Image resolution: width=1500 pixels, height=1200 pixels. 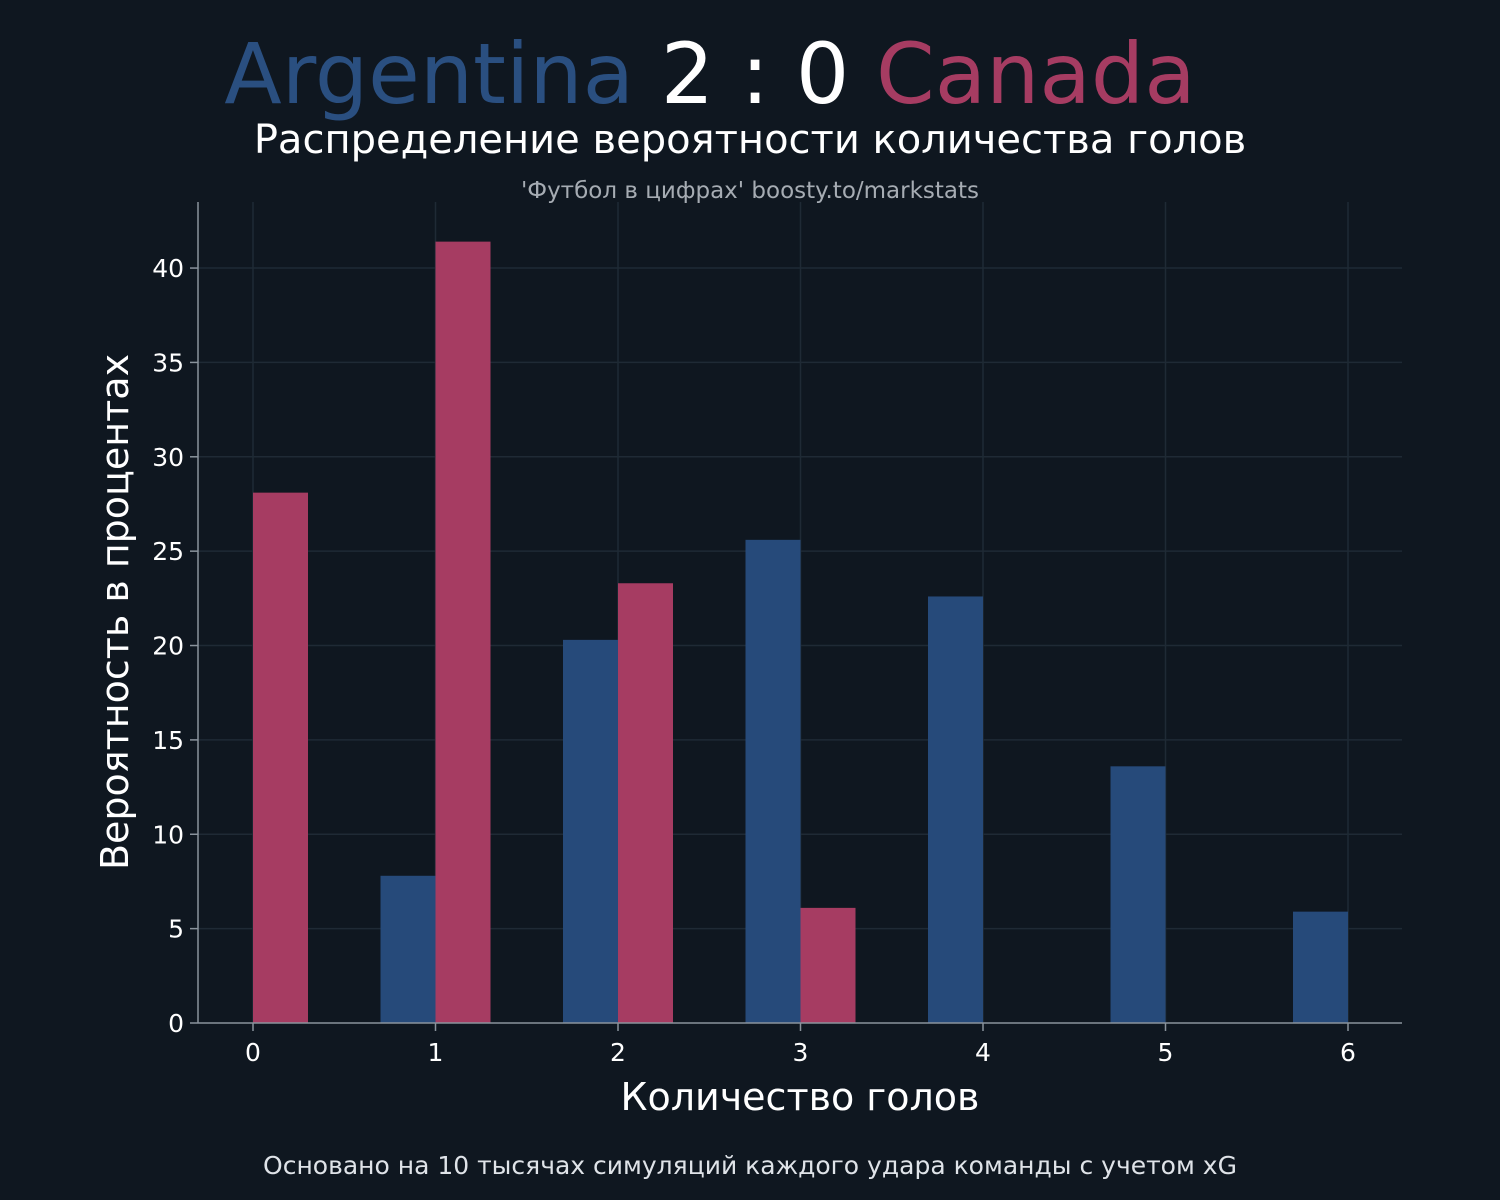 What do you see at coordinates (168, 268) in the screenshot?
I see `y-tick-label: 40` at bounding box center [168, 268].